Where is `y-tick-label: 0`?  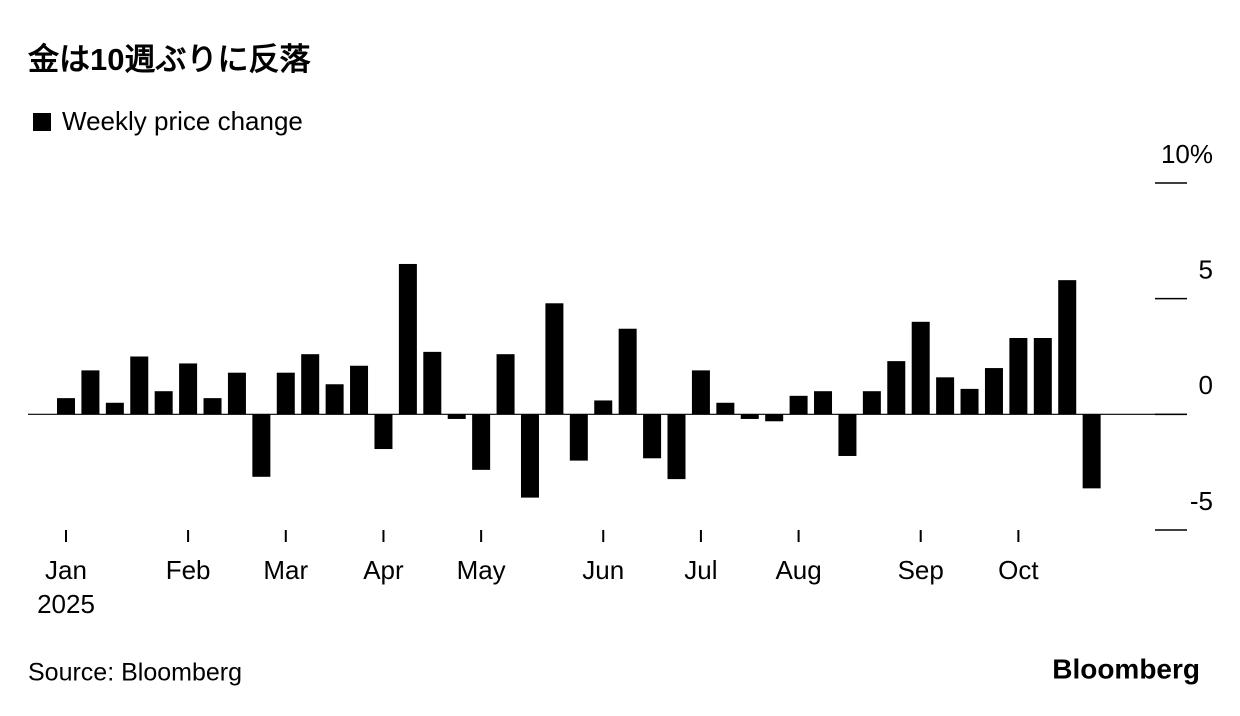 y-tick-label: 0 is located at coordinates (1206, 385).